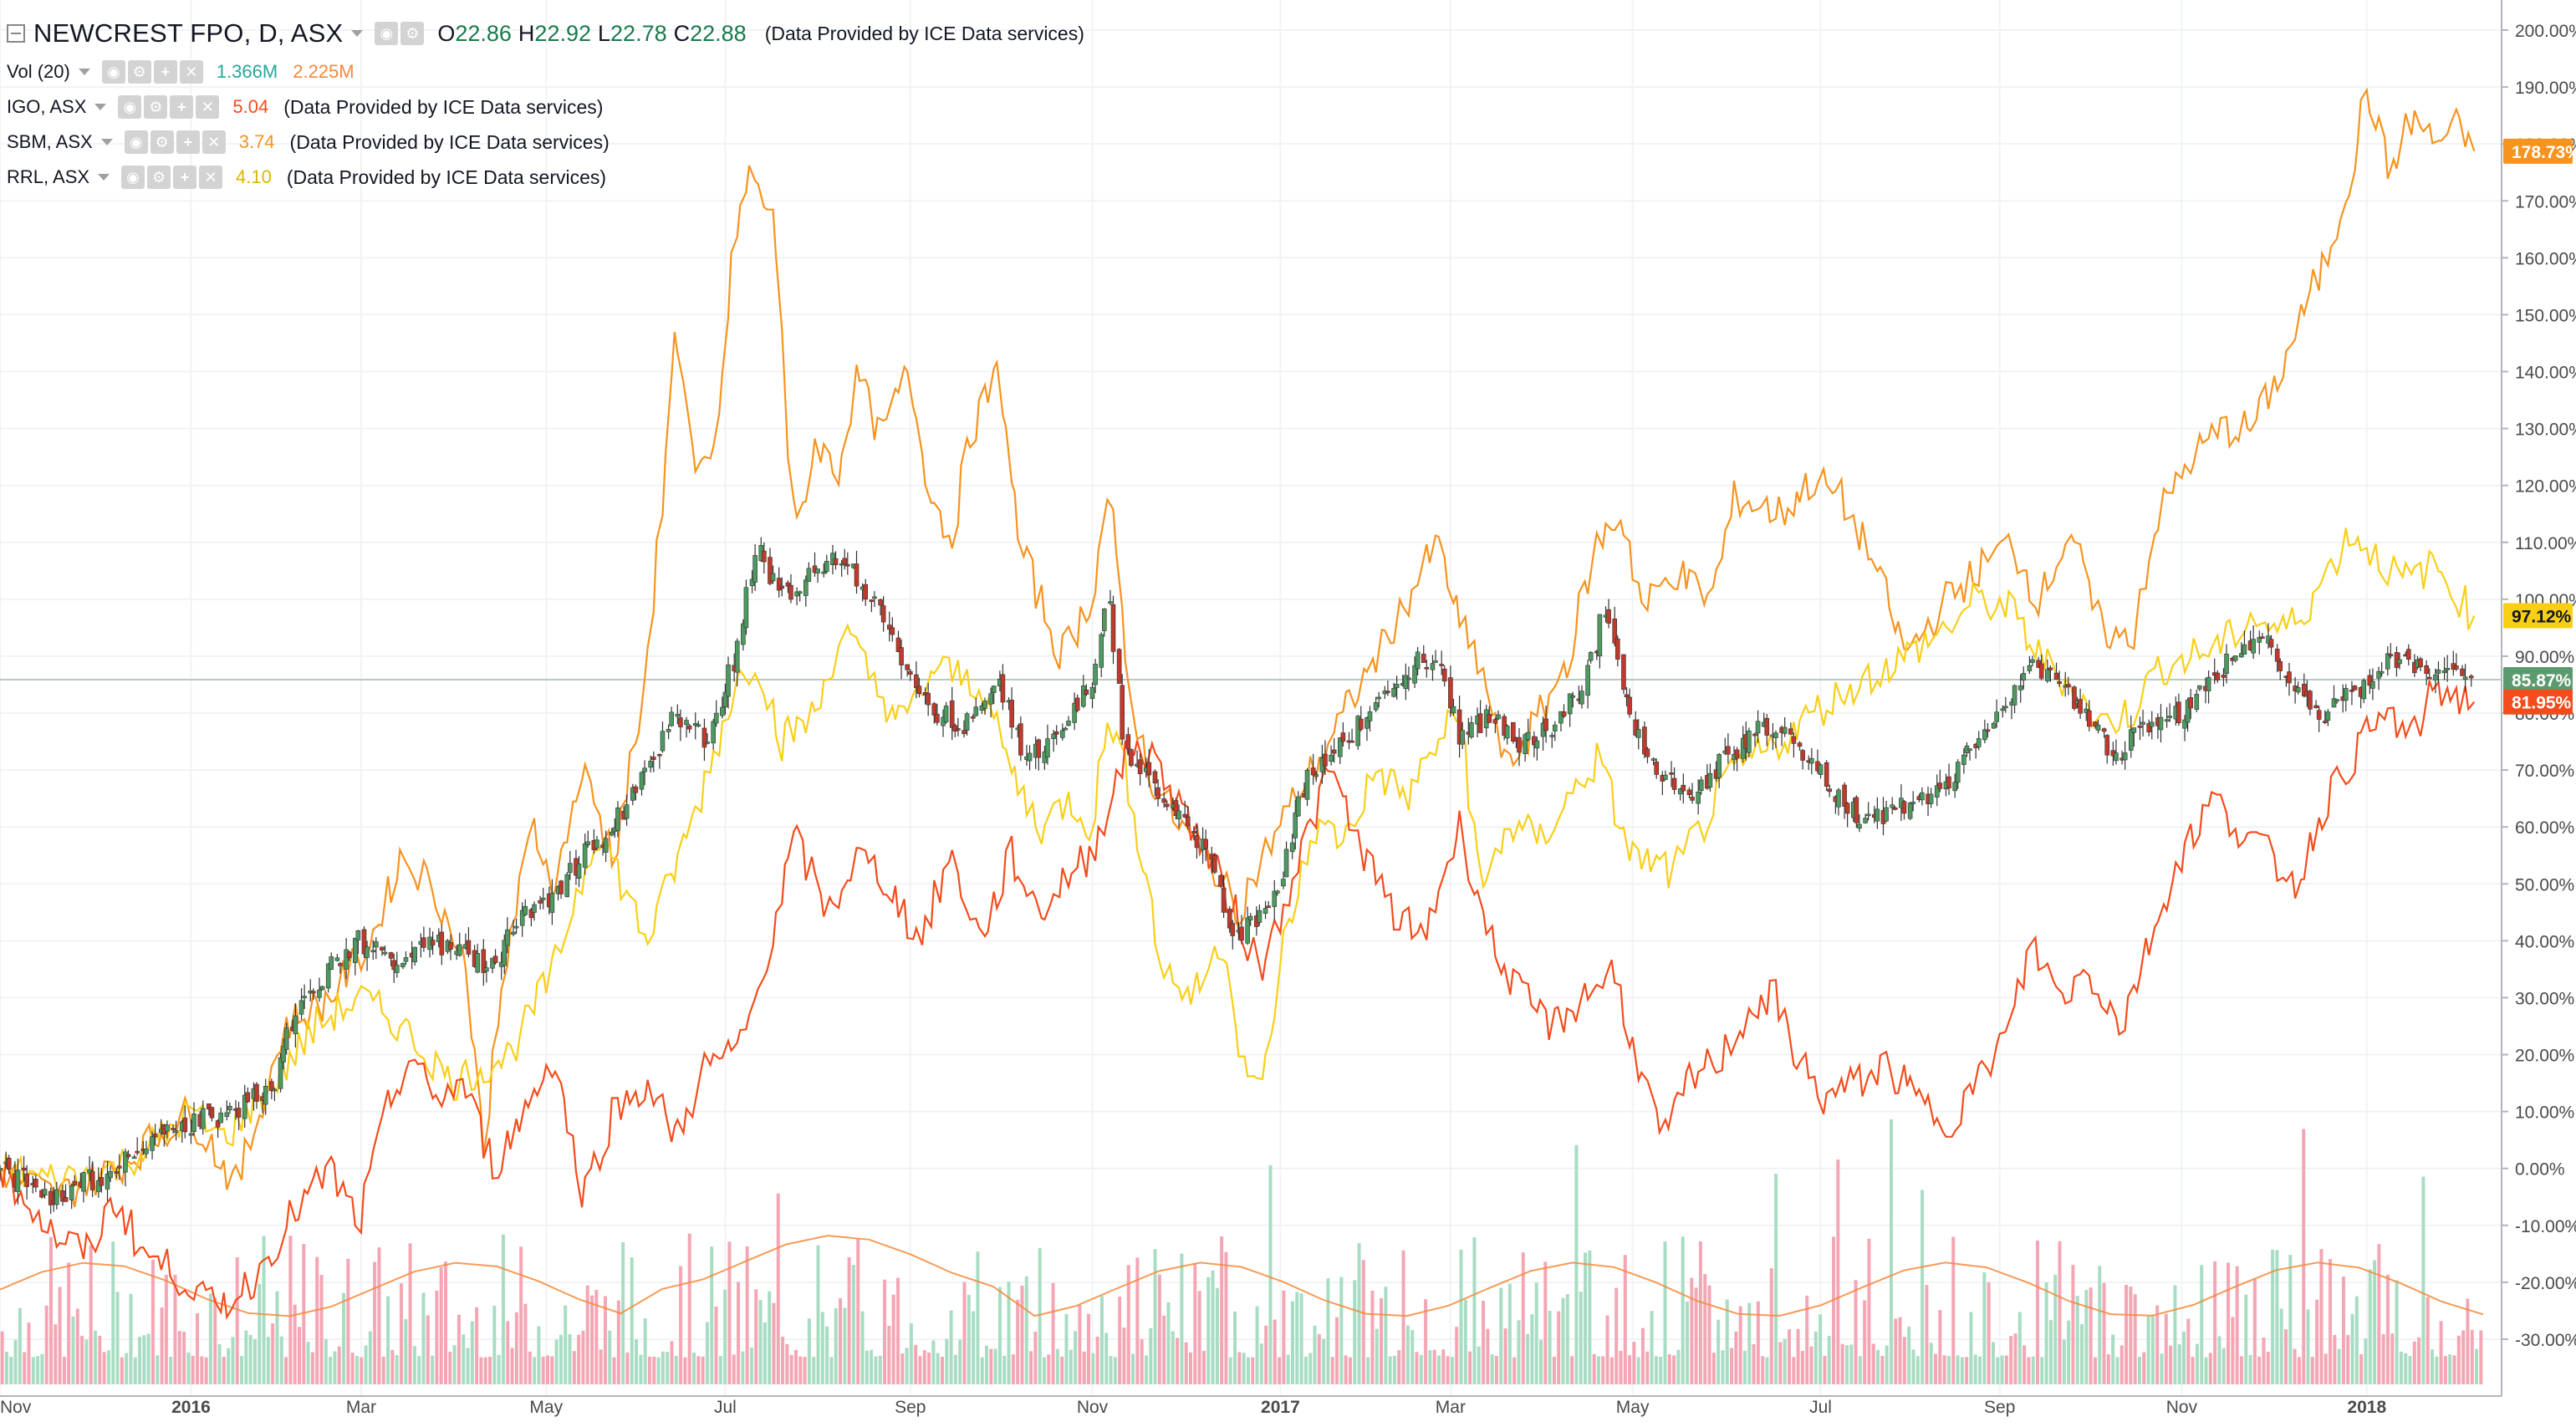 The width and height of the screenshot is (2576, 1427). What do you see at coordinates (50, 141) in the screenshot?
I see `compare-symbol: SBM, ASX` at bounding box center [50, 141].